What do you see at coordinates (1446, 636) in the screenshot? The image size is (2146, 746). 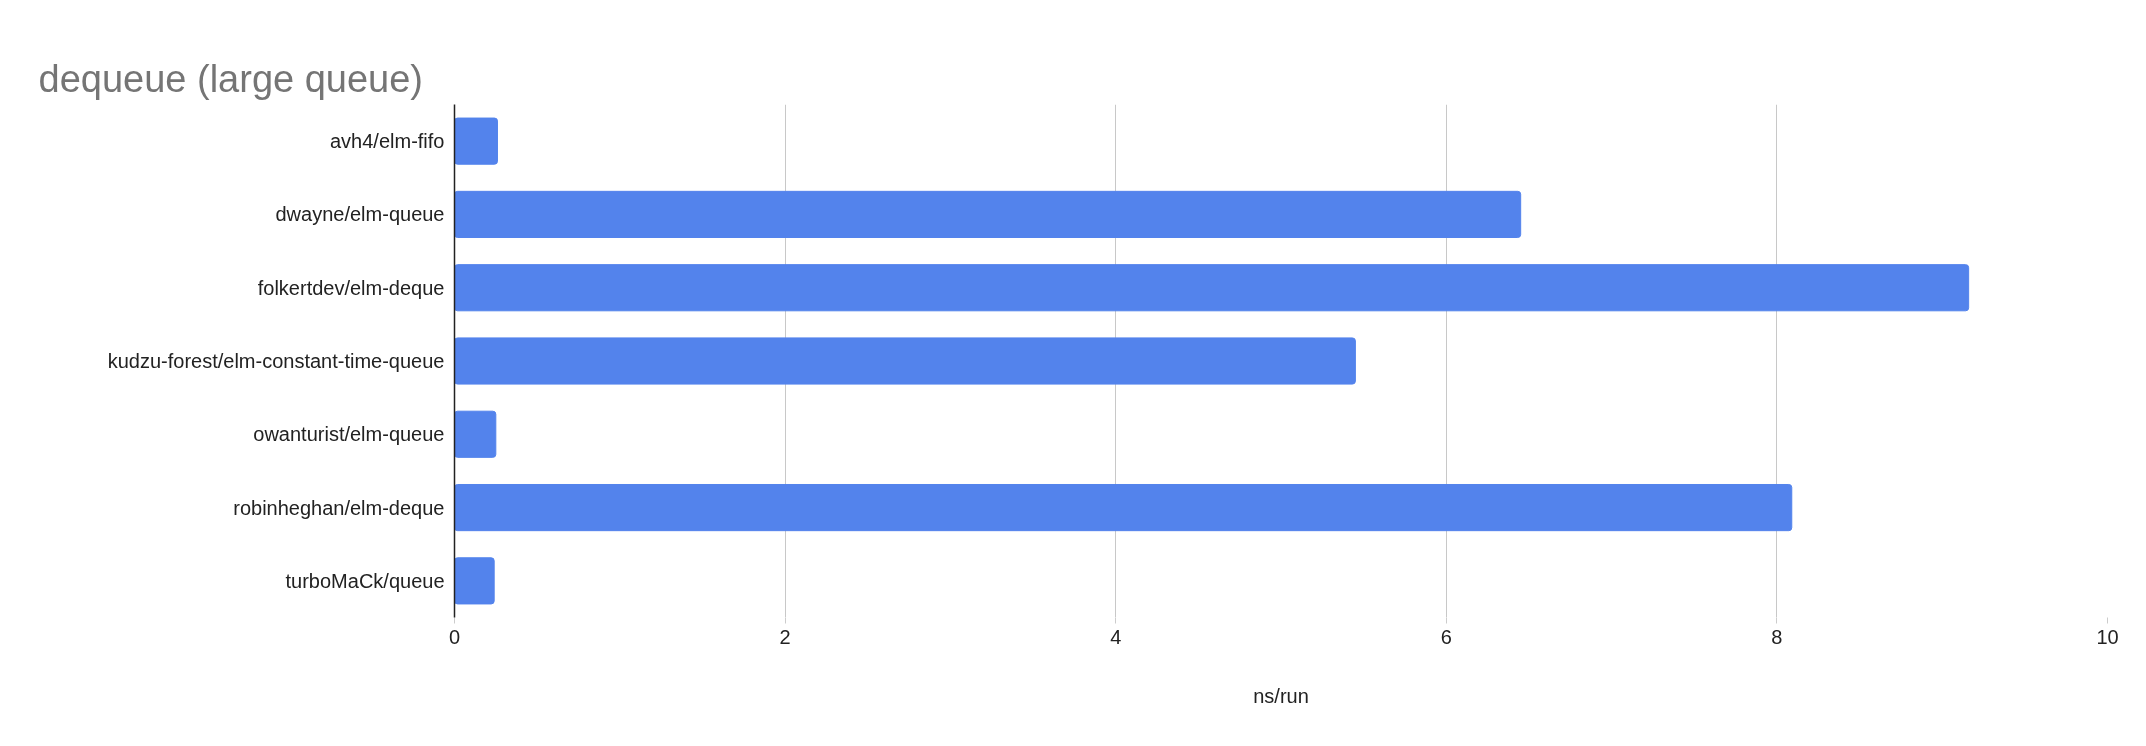 I see `x-tick-label: 6` at bounding box center [1446, 636].